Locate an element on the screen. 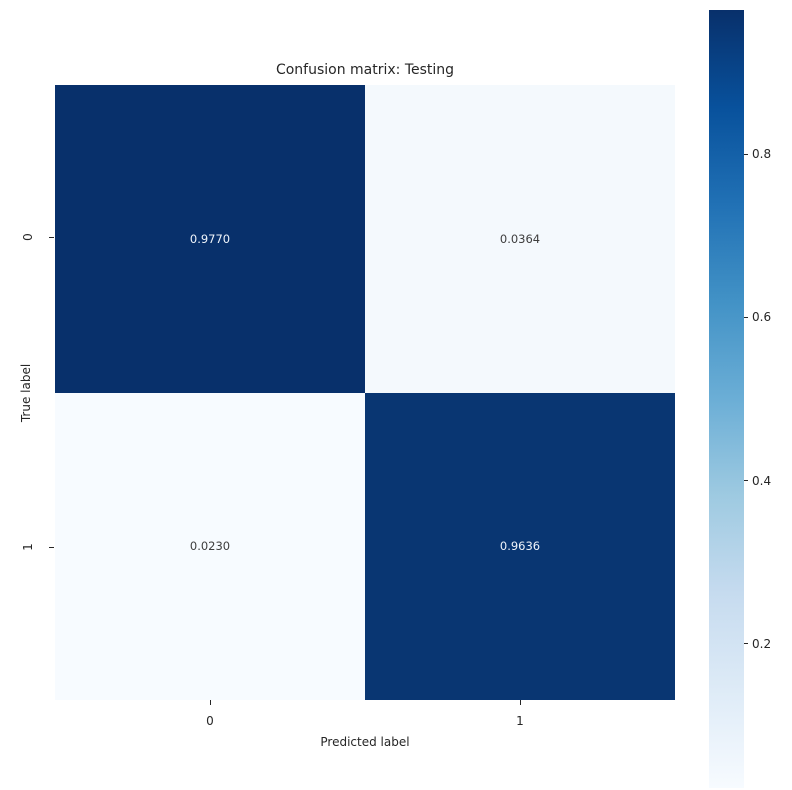 This screenshot has height=790, width=792. x-axis-label: Predicted label is located at coordinates (365, 742).